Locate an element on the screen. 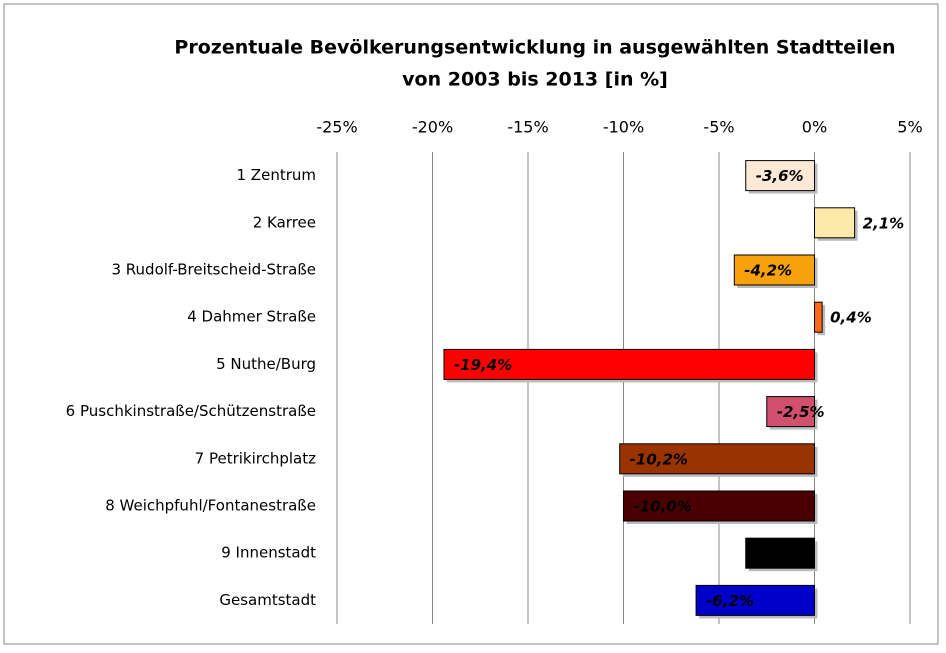 The width and height of the screenshot is (946, 653). y-tick-label: 4 Dahmer Straße is located at coordinates (251, 317).